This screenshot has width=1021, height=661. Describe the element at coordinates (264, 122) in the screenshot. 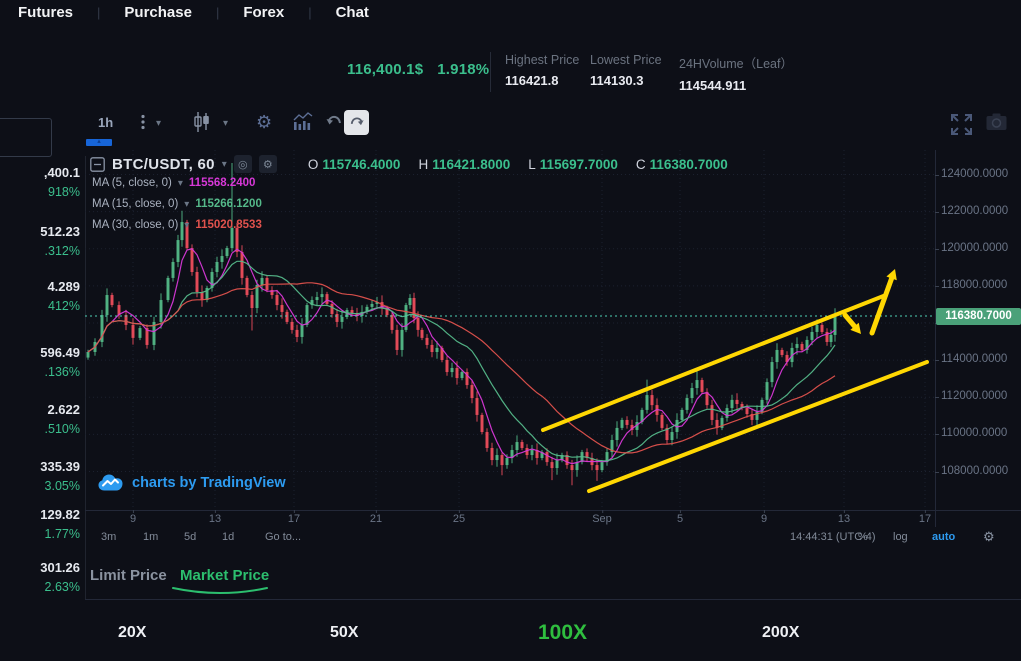

I see `gear-icon: ⚙` at that location.